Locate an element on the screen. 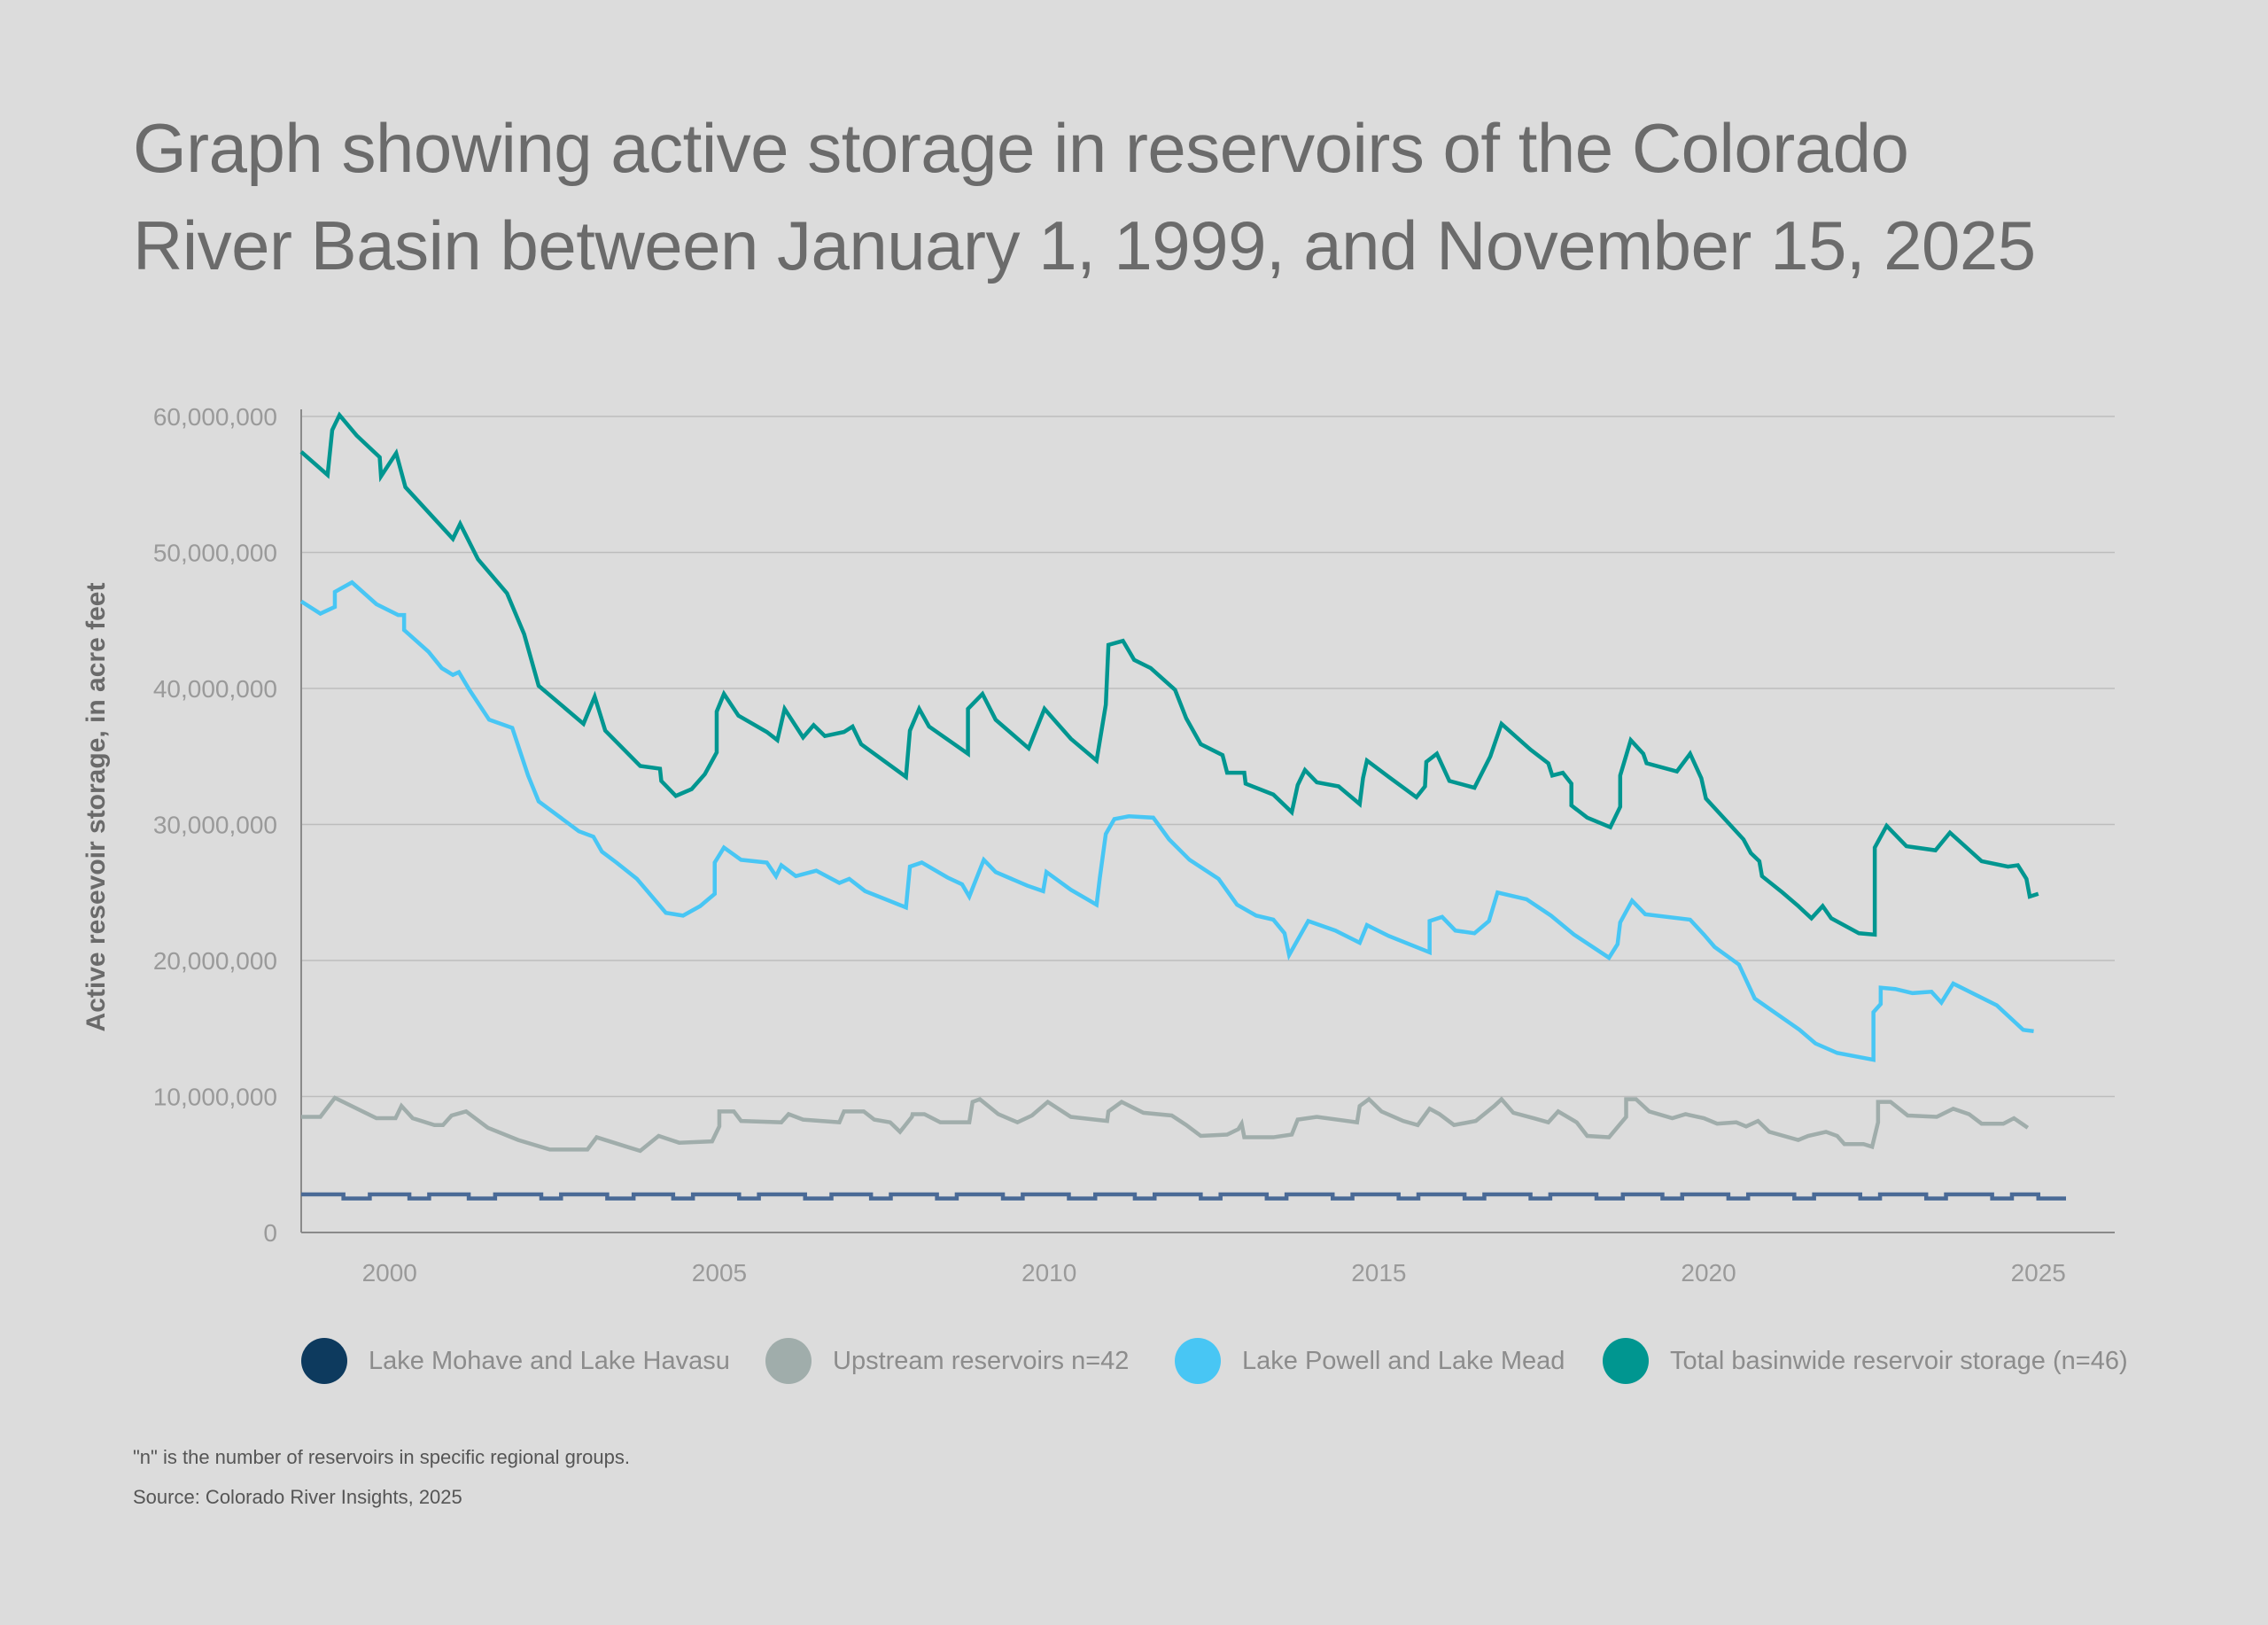 This screenshot has width=2268, height=1625. legend-item: Lake Powell and Lake Mead is located at coordinates (1370, 1361).